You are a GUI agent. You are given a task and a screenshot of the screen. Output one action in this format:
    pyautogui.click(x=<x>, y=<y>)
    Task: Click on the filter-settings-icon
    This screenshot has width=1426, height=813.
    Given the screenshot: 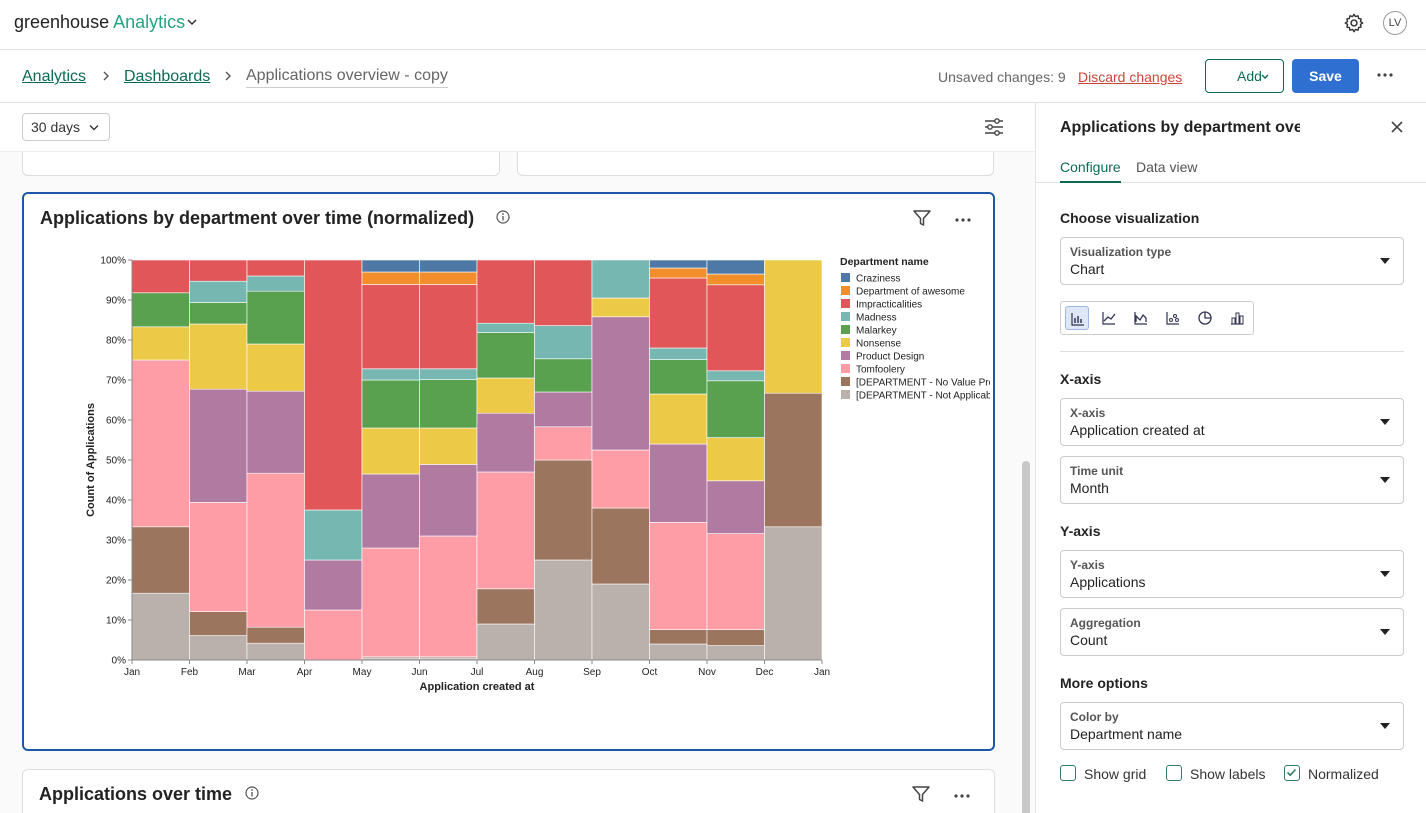 What is the action you would take?
    pyautogui.click(x=994, y=127)
    